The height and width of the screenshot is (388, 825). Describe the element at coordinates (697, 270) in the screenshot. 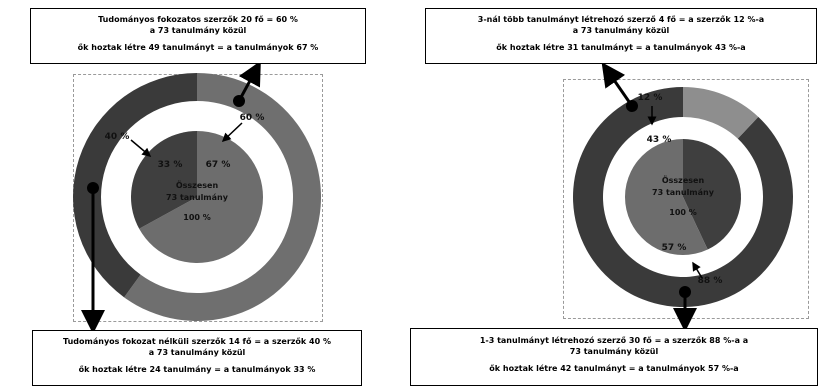

I see `right-88-pointer` at that location.